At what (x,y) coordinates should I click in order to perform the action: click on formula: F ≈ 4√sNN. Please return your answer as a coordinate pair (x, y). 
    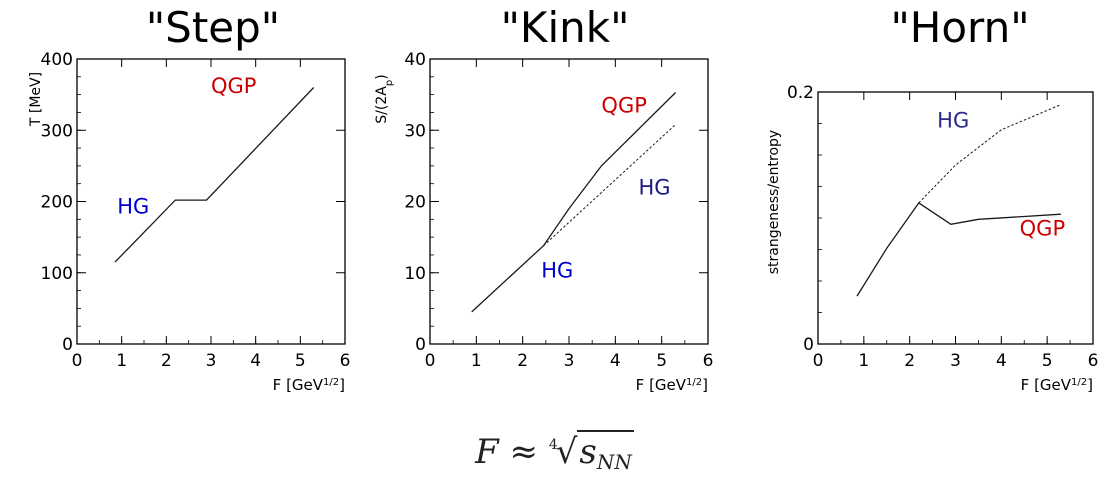
    Looking at the image, I should click on (554, 452).